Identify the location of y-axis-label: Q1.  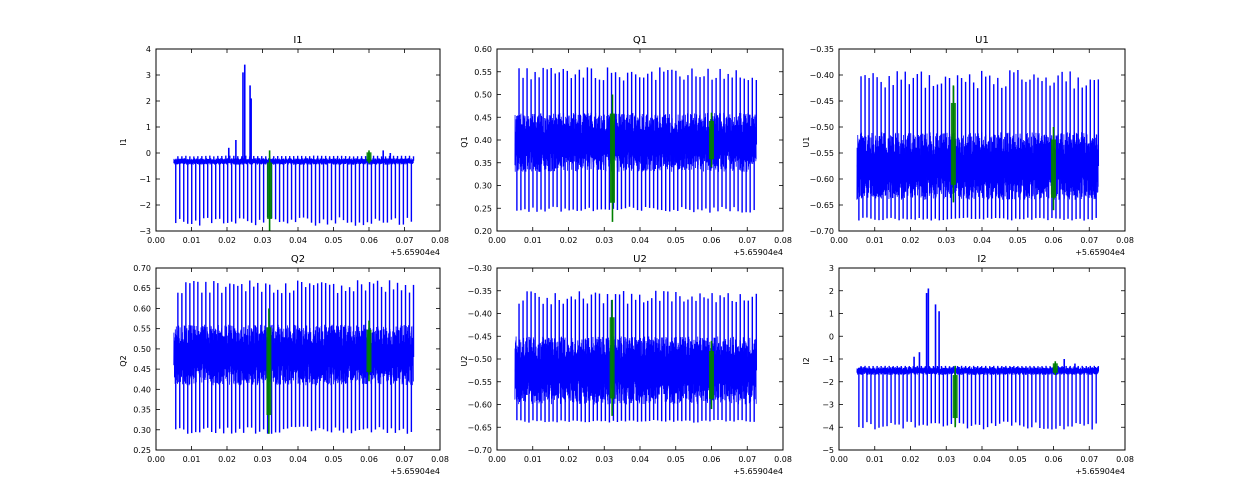
(464, 141).